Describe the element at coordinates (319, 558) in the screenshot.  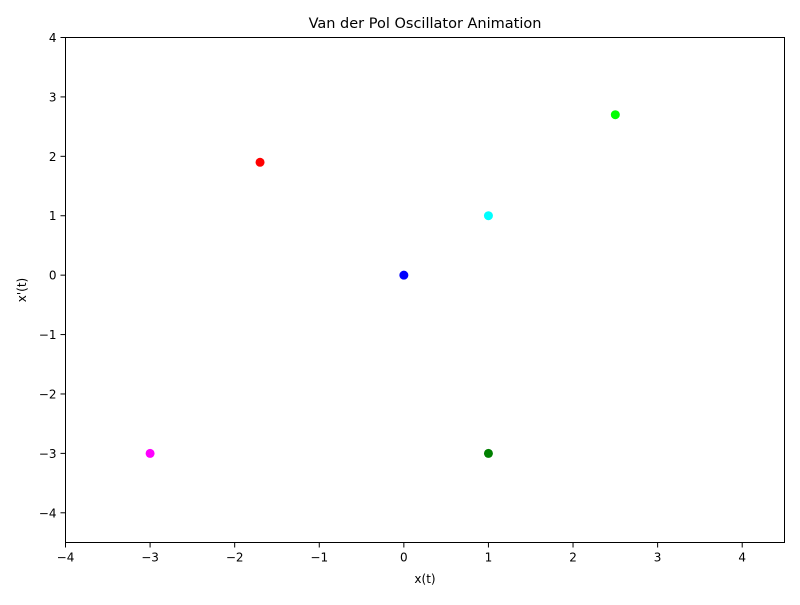
I see `x-tick-label: −1` at that location.